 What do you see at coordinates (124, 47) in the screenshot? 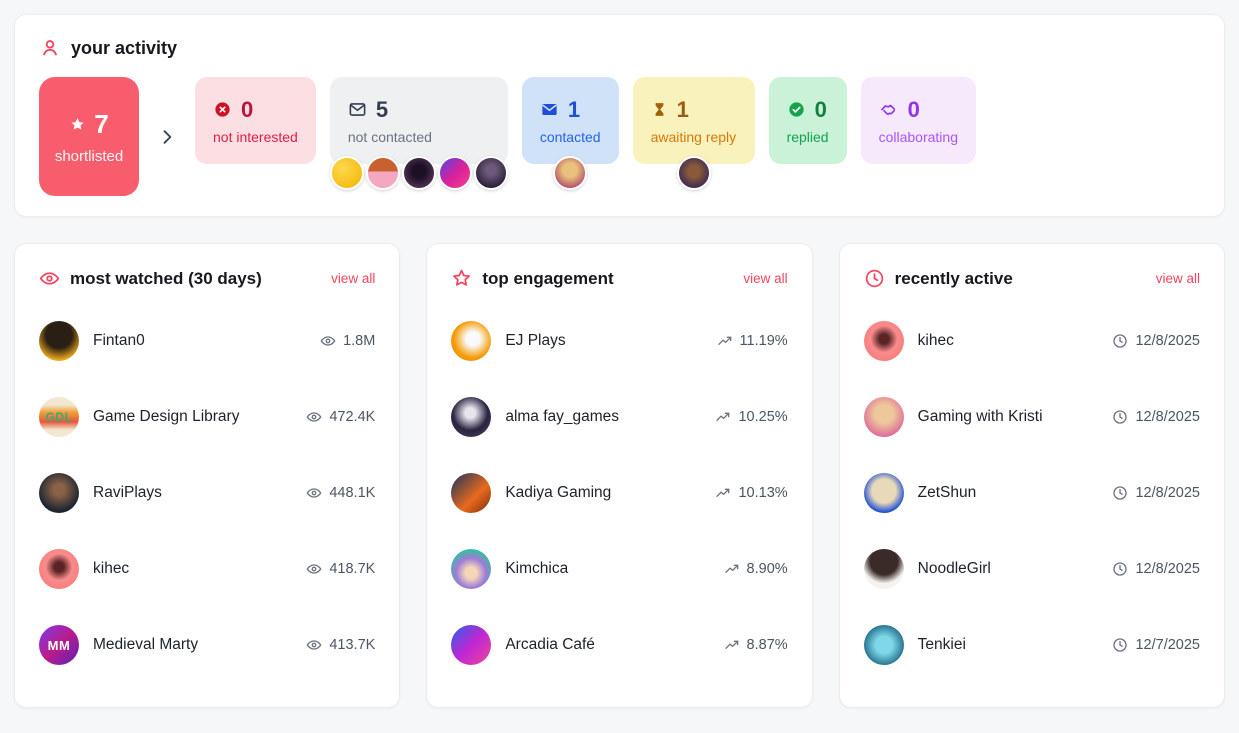
I see `activity-title: your activity` at bounding box center [124, 47].